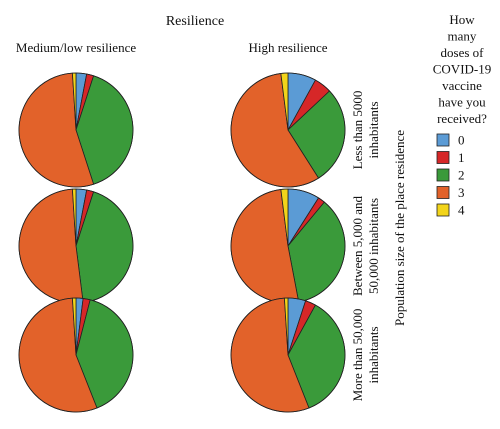  Describe the element at coordinates (461, 140) in the screenshot. I see `legend-label-0: 0` at that location.